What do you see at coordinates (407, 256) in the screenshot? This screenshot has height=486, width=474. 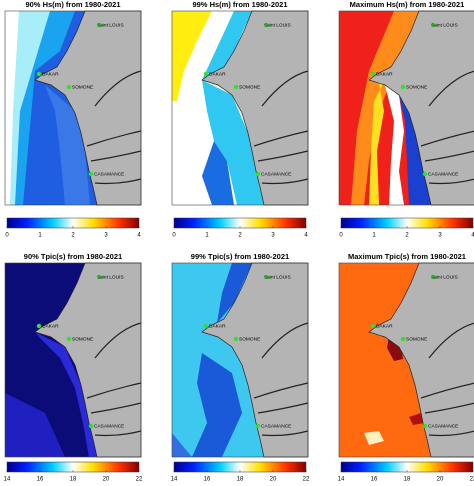 I see `panel-title: Maximum Tpic(s) from 1980-2021` at bounding box center [407, 256].